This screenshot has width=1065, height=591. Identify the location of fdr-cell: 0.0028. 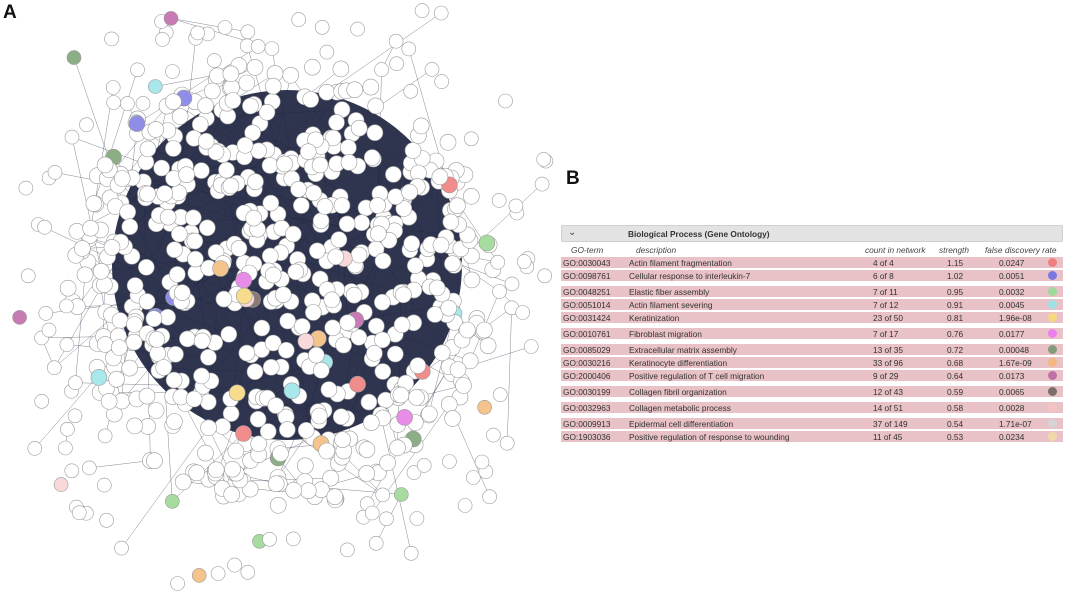
(1012, 408).